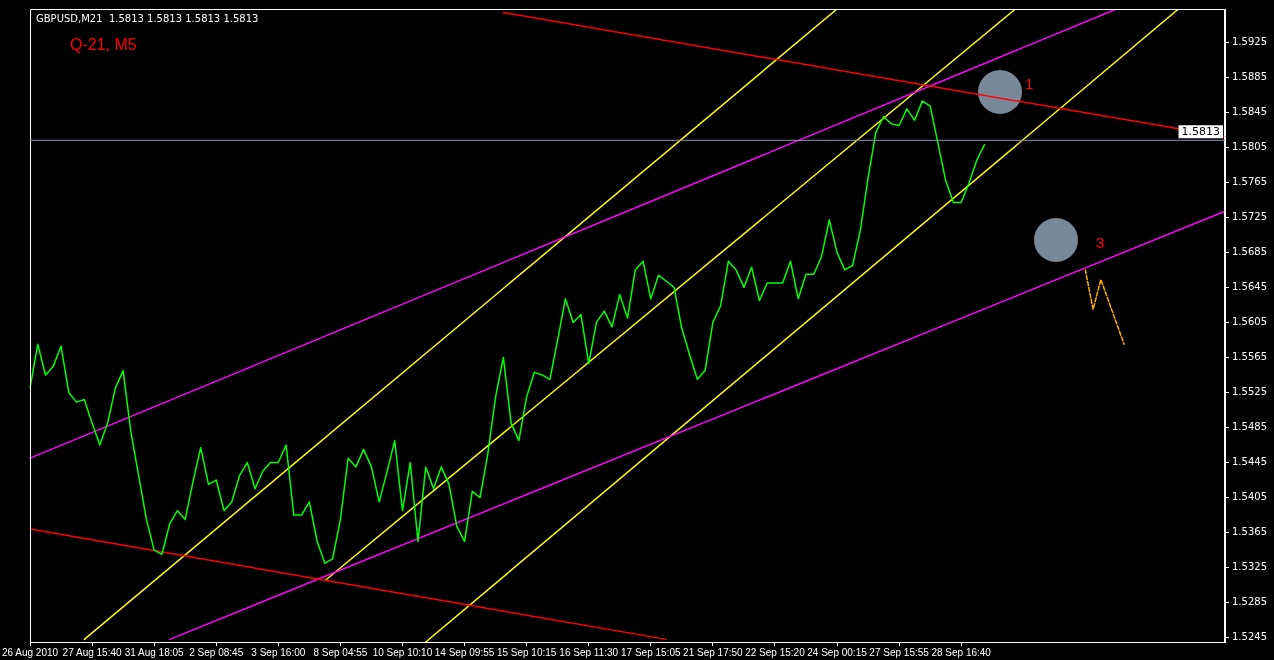  What do you see at coordinates (1250, 76) in the screenshot?
I see `y-tick-label: 1.5885` at bounding box center [1250, 76].